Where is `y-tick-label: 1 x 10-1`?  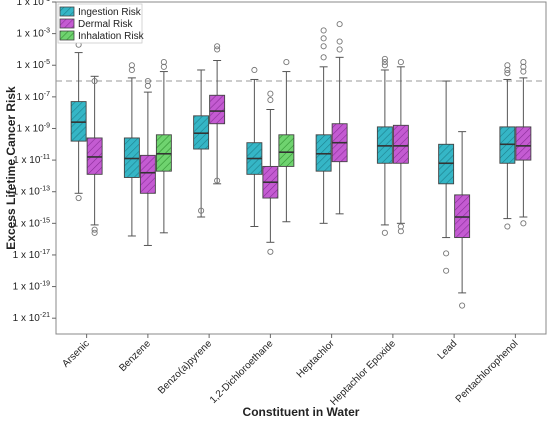 y-tick-label: 1 x 10-1 is located at coordinates (34, 4).